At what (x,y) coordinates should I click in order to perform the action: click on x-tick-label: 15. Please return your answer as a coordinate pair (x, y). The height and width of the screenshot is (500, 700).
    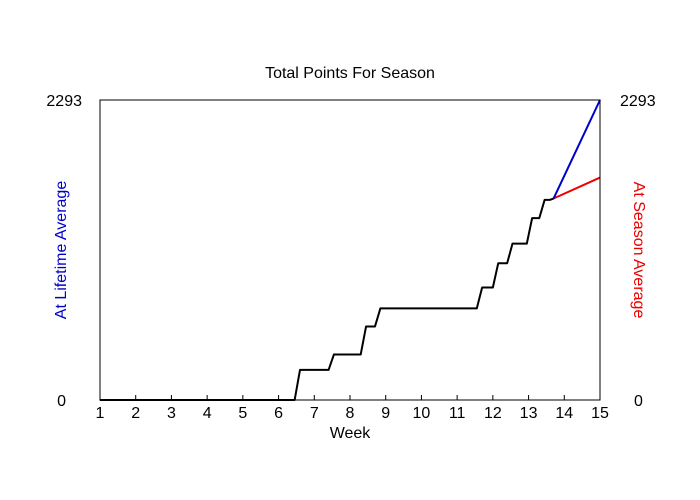
    Looking at the image, I should click on (600, 413).